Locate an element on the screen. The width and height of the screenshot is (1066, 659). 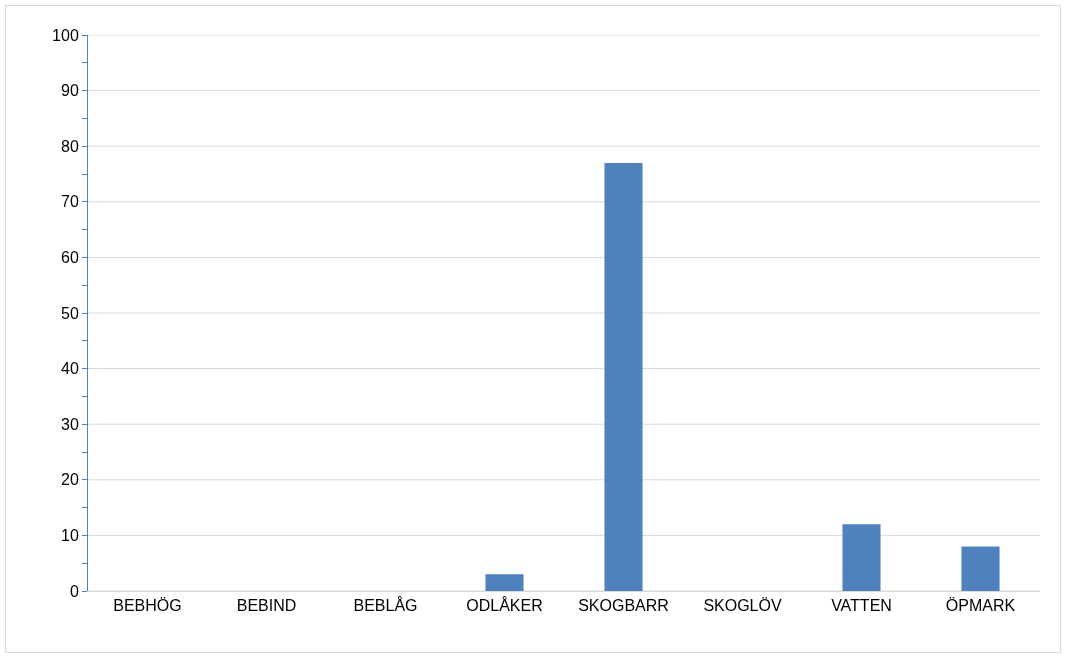
y-tick-label: 10 is located at coordinates (70, 535).